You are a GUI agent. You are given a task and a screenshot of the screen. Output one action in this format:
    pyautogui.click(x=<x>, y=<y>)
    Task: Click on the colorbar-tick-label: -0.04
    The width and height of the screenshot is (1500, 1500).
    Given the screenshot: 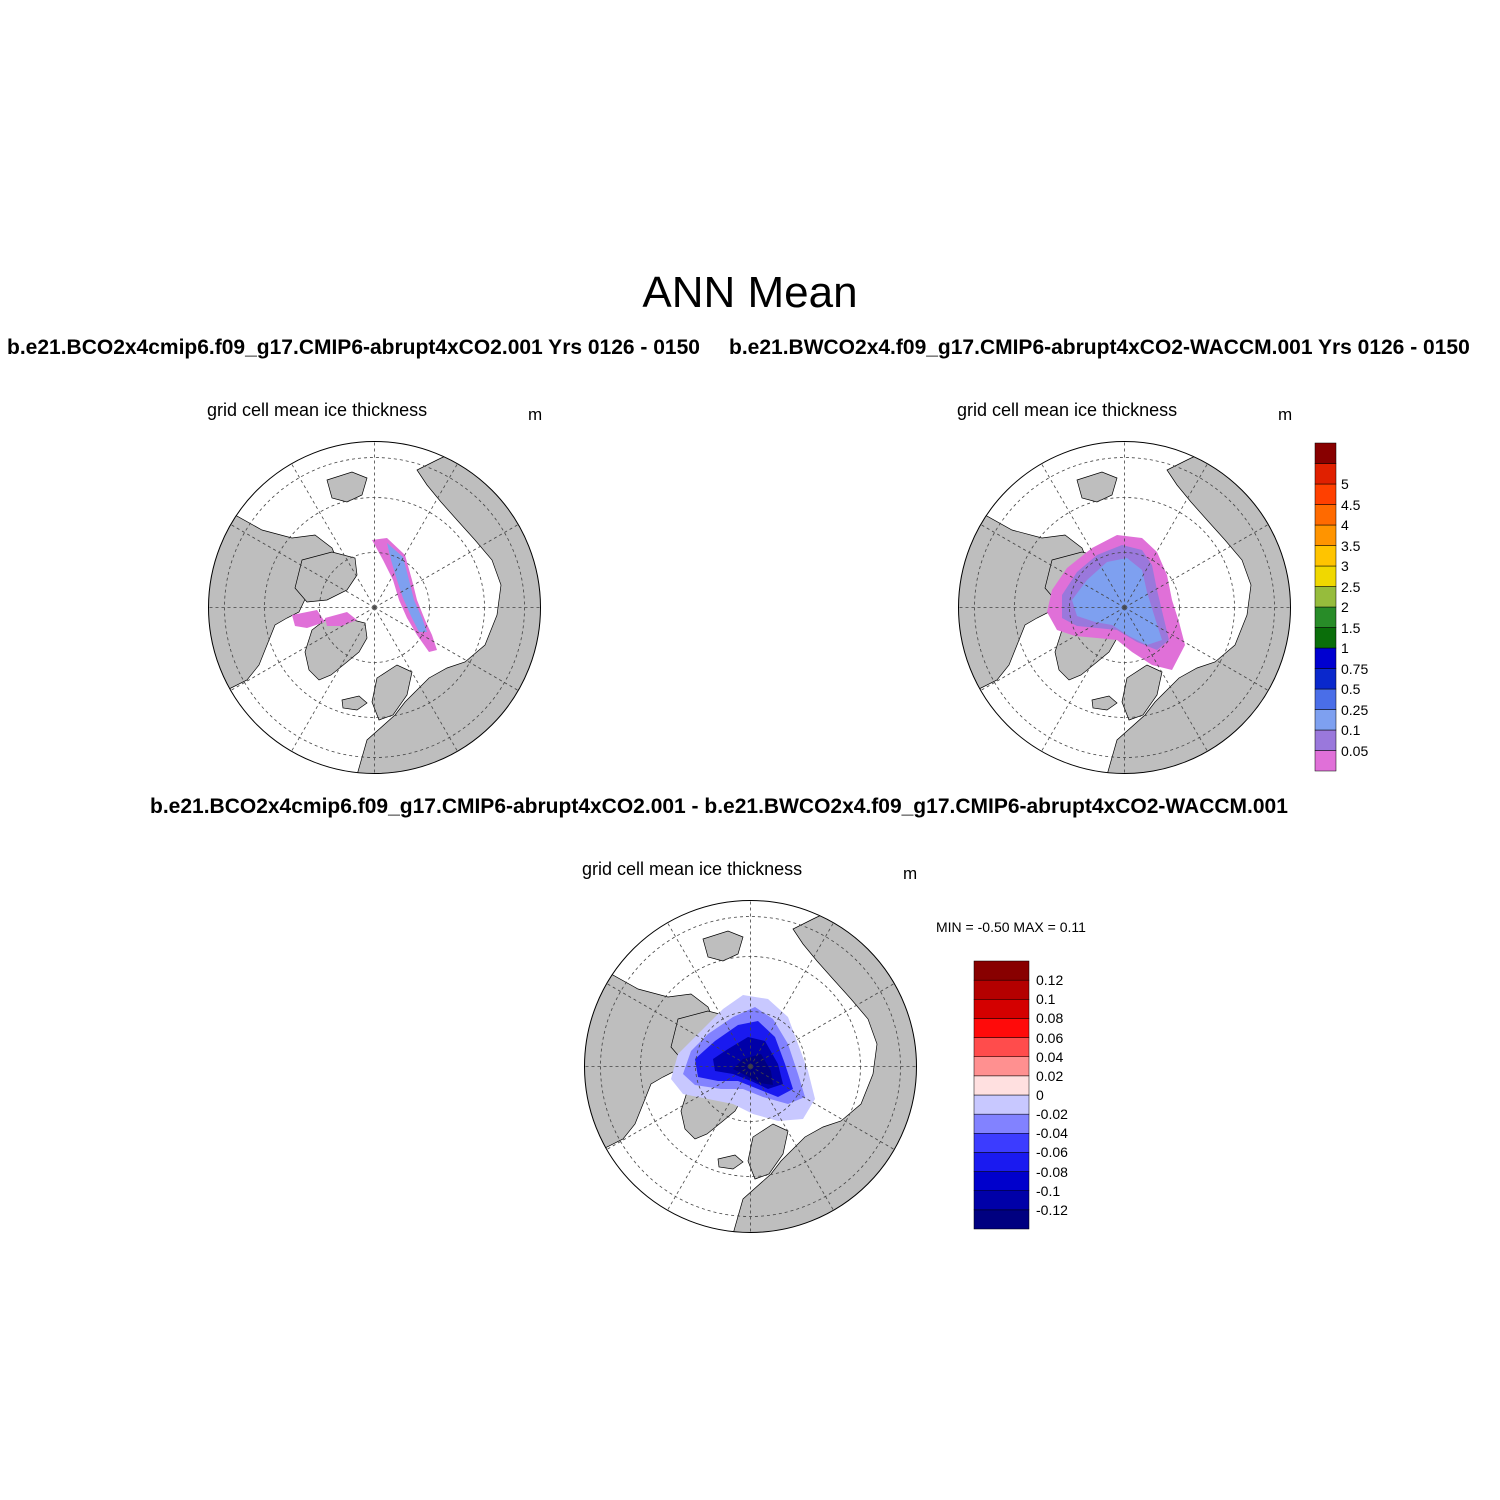 What is the action you would take?
    pyautogui.click(x=1052, y=1133)
    